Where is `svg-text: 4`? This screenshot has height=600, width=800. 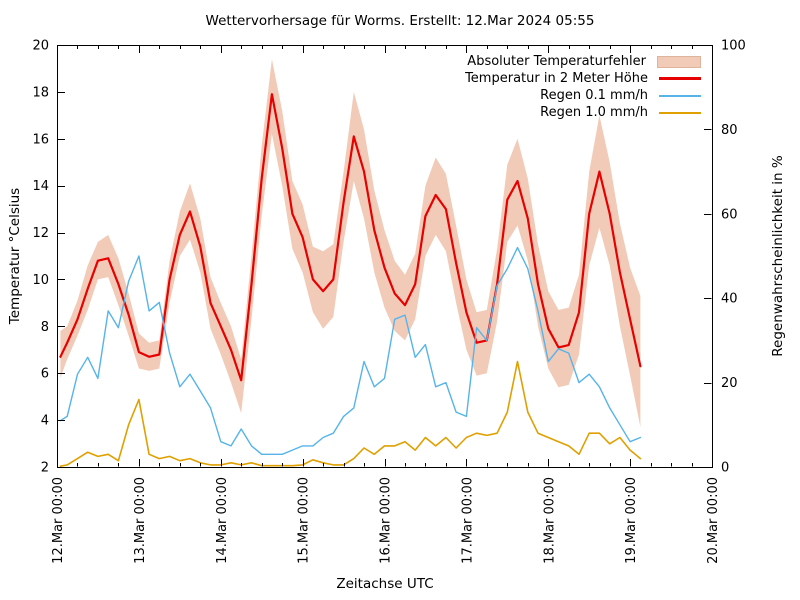 svg-text: 4 is located at coordinates (45, 421).